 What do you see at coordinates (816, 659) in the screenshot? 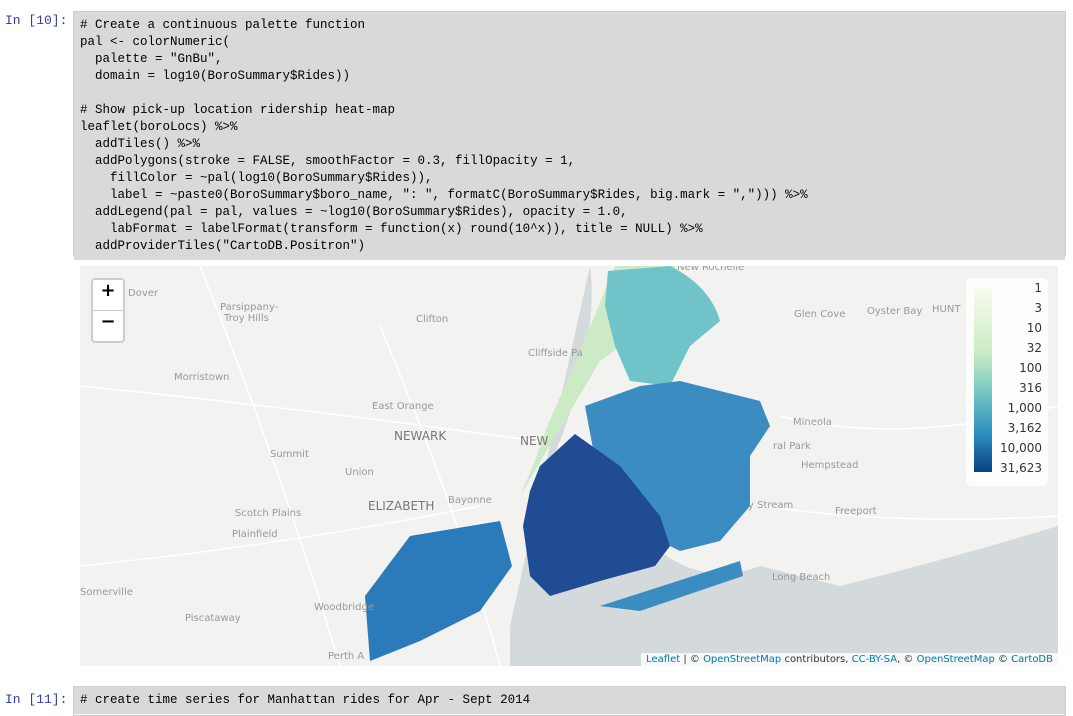
I see `attribution-text: contributors,` at bounding box center [816, 659].